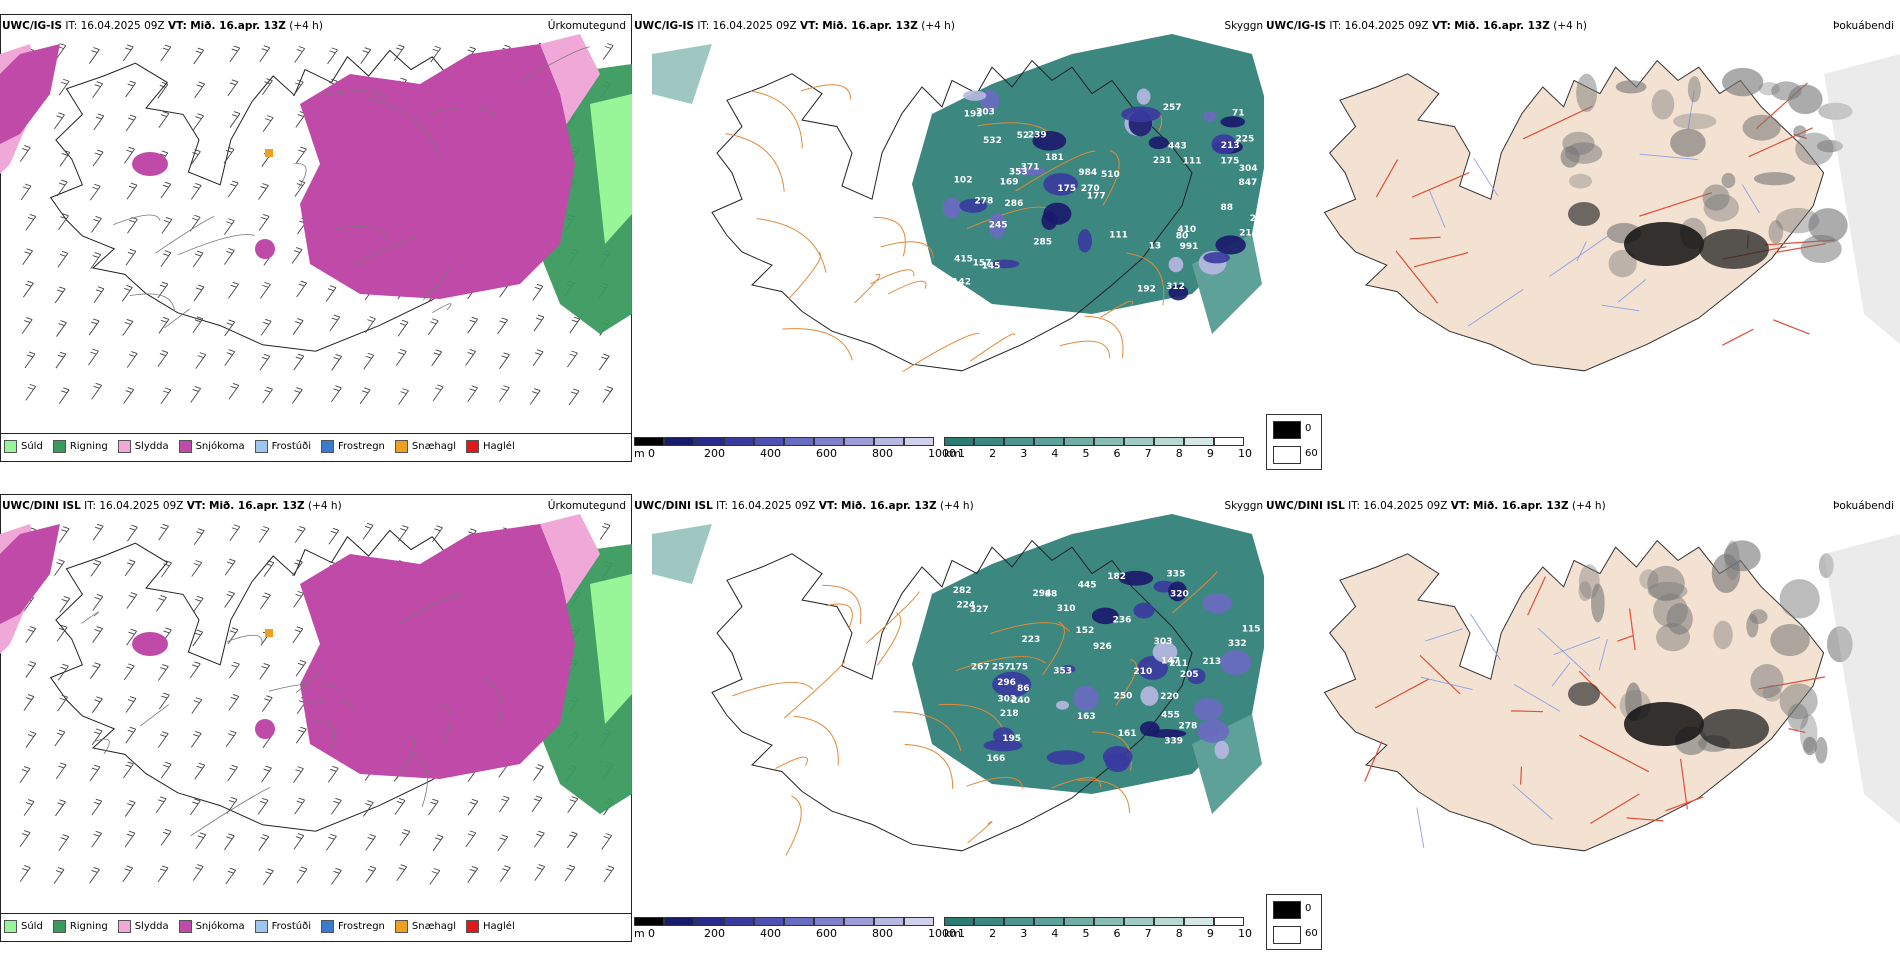  Describe the element at coordinates (1294, 442) in the screenshot. I see `fog-key: 0 60` at that location.